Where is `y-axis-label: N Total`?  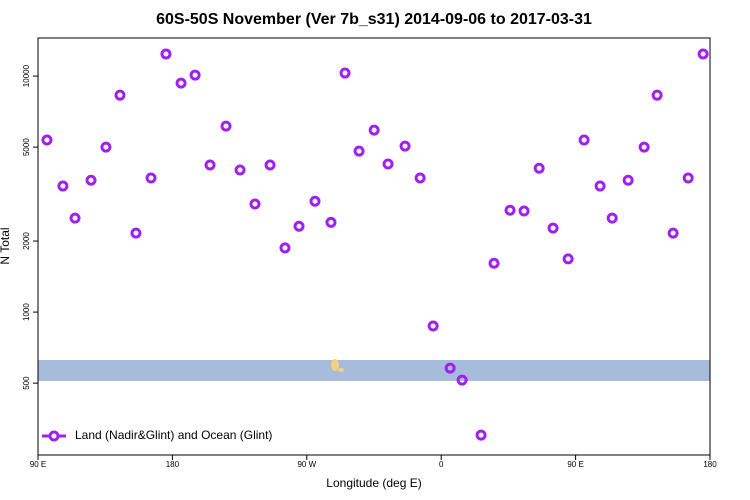 y-axis-label: N Total is located at coordinates (6, 245).